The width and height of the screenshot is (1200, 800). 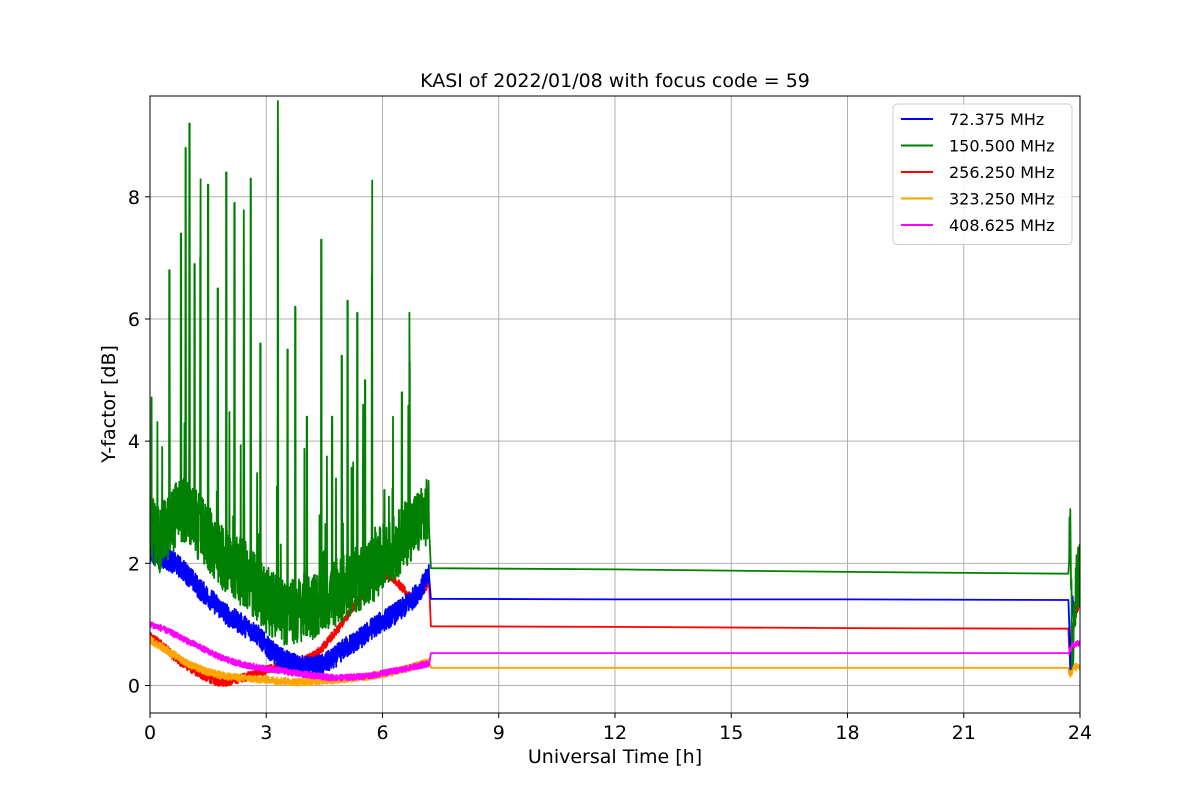 I want to click on chart-title: KASI of 2022/01/08 with focus code = 59, so click(x=615, y=81).